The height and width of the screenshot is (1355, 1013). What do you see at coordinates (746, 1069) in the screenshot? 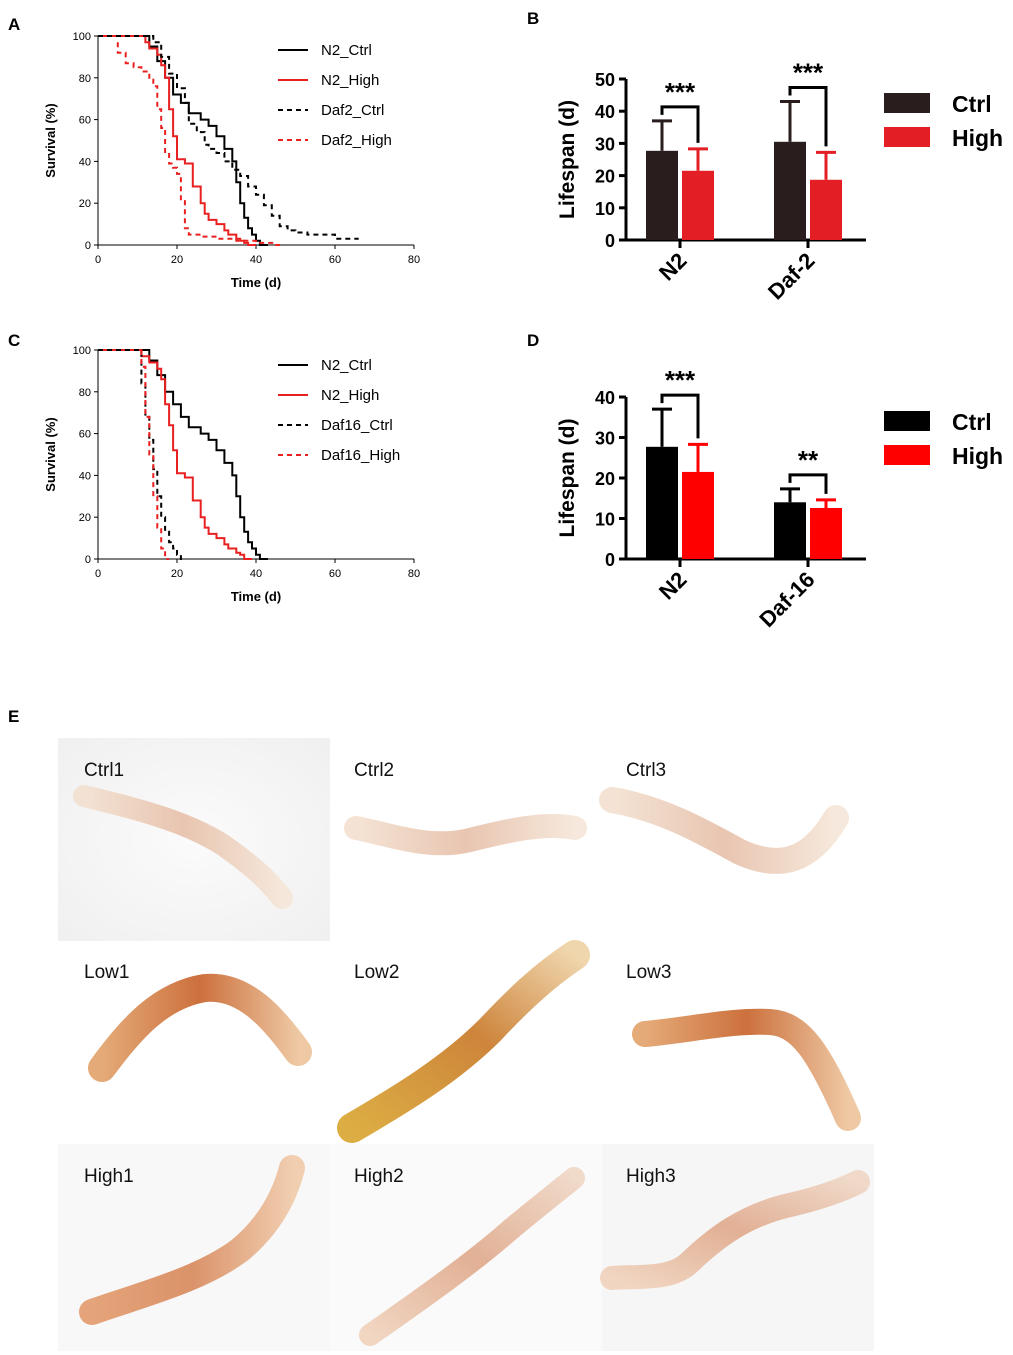
I see `worm-low3` at bounding box center [746, 1069].